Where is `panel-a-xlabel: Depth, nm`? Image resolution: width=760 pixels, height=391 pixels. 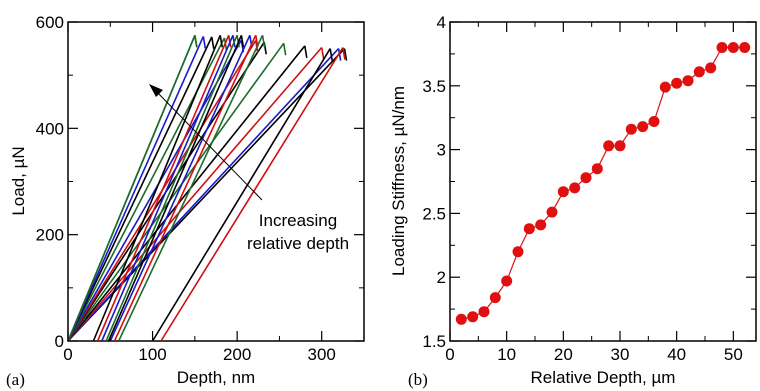 panel-a-xlabel: Depth, nm is located at coordinates (216, 377).